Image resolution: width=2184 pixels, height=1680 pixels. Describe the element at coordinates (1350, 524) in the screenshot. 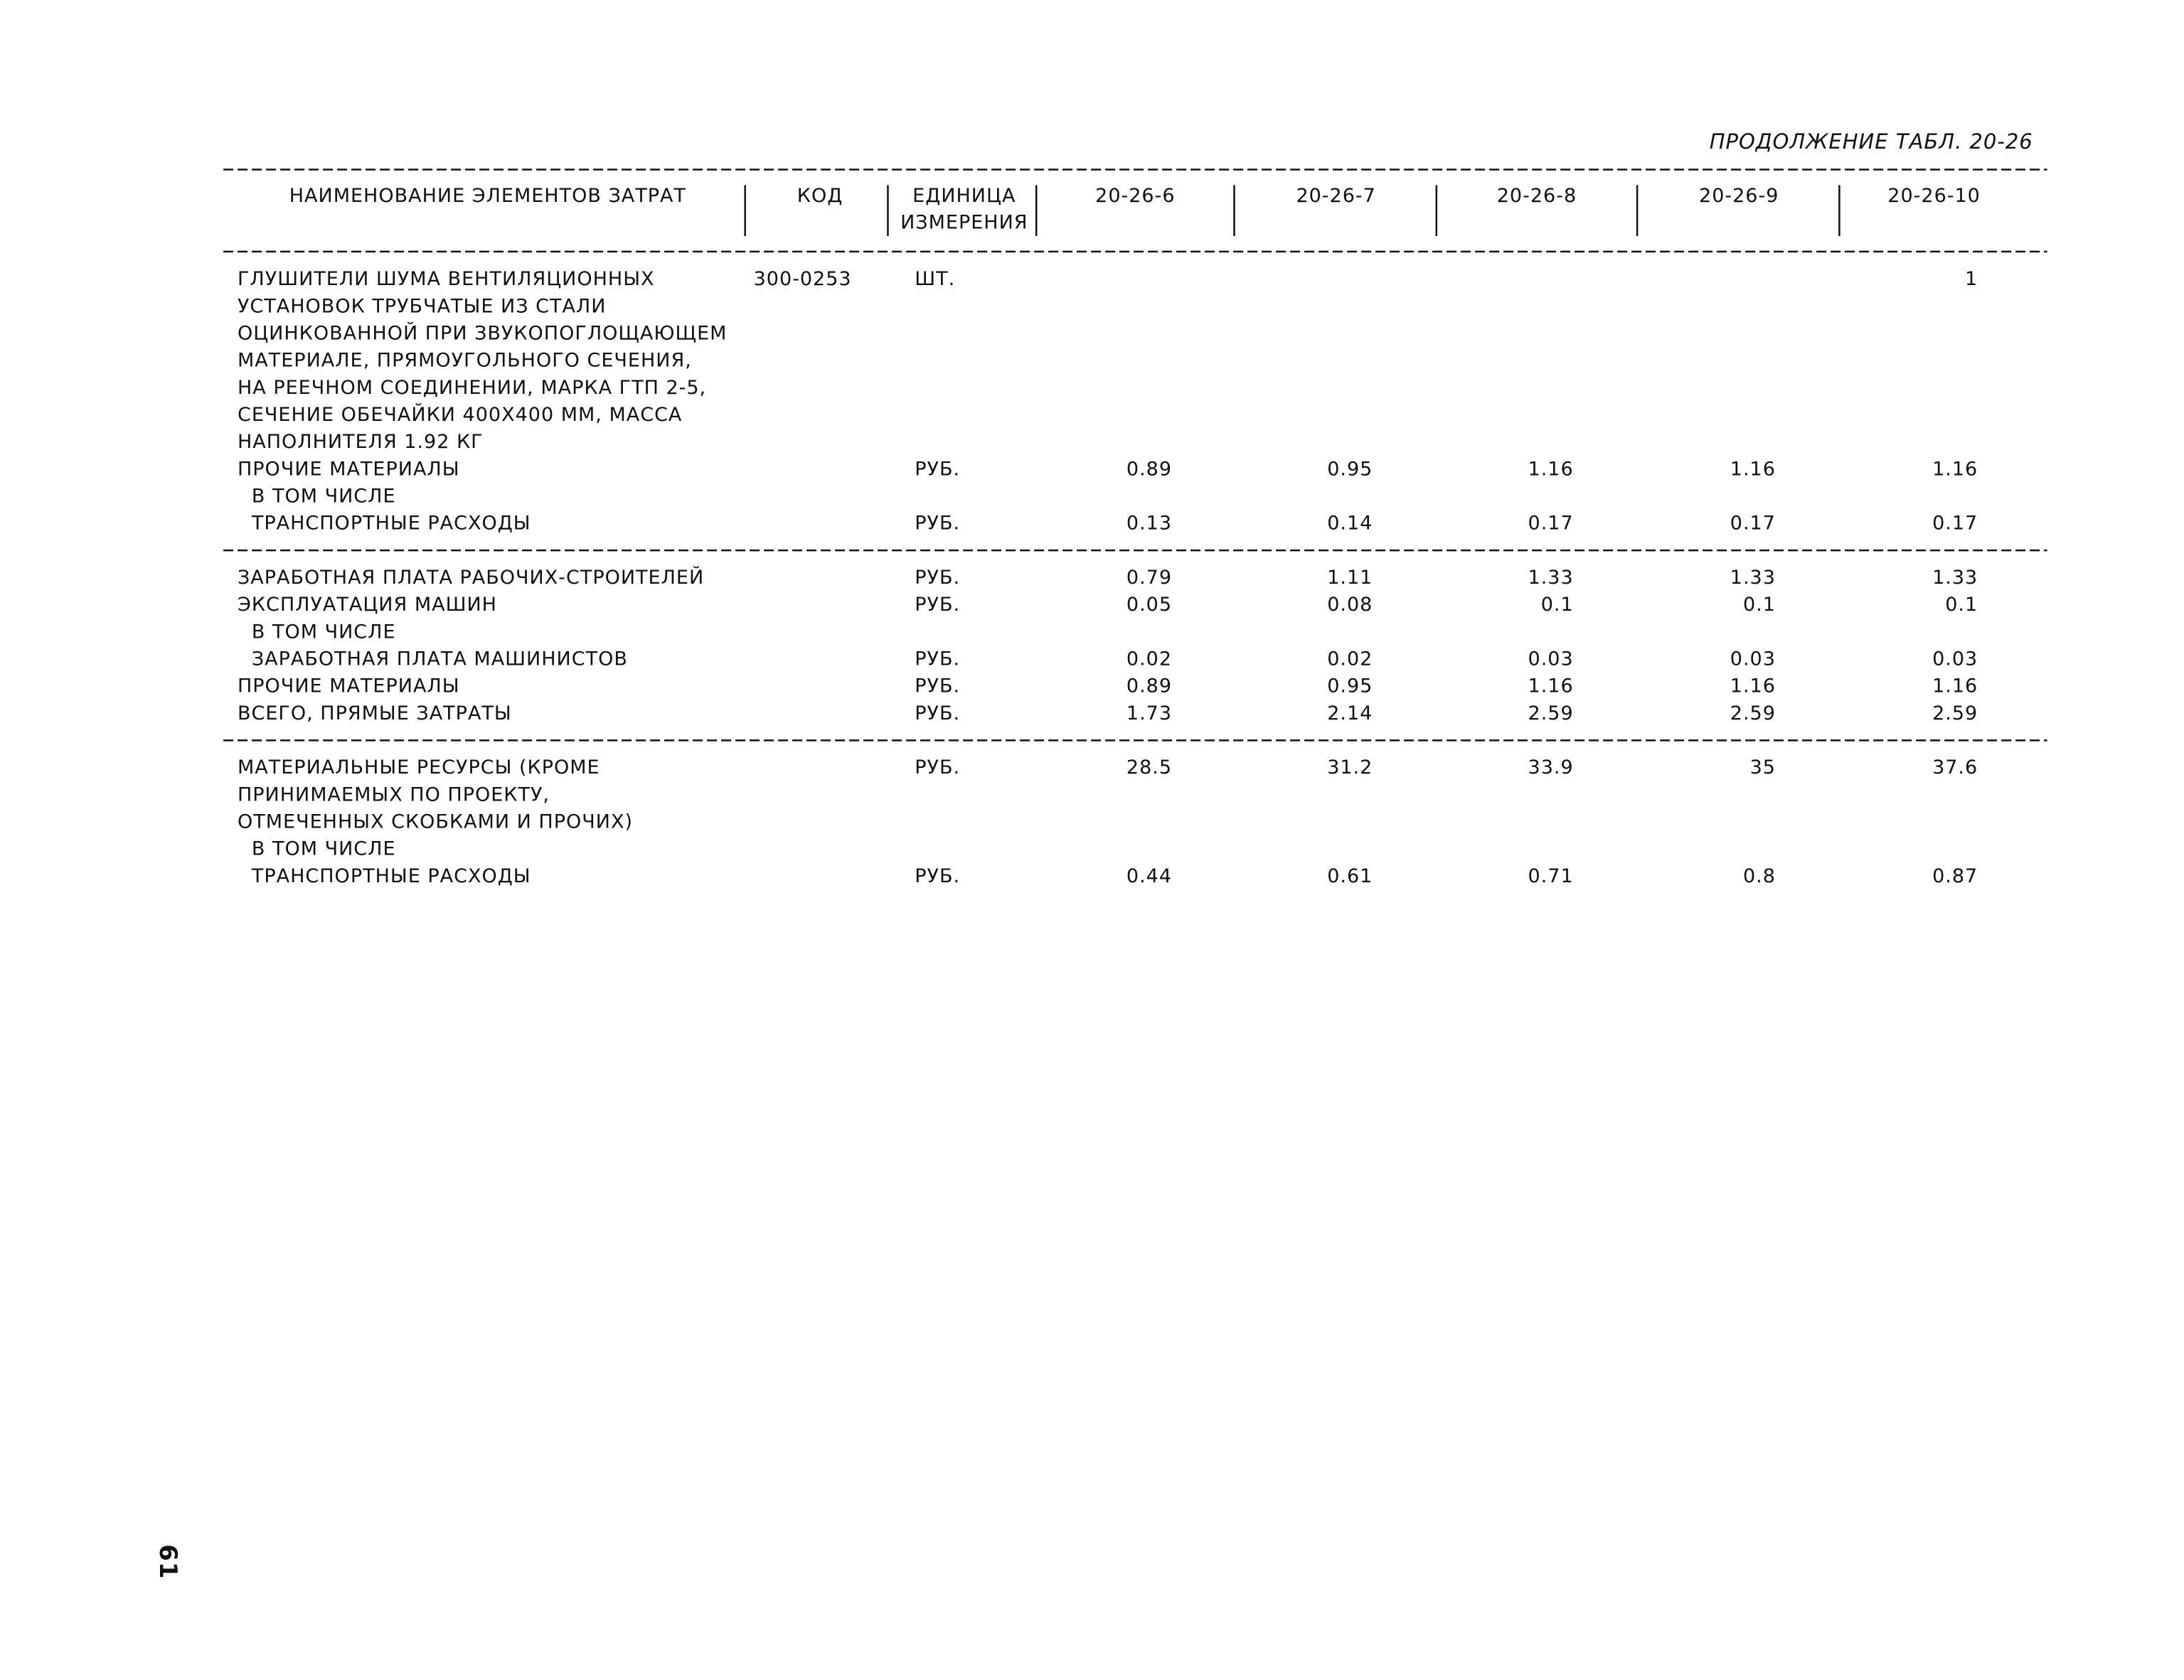

I see `value: 0.14` at that location.